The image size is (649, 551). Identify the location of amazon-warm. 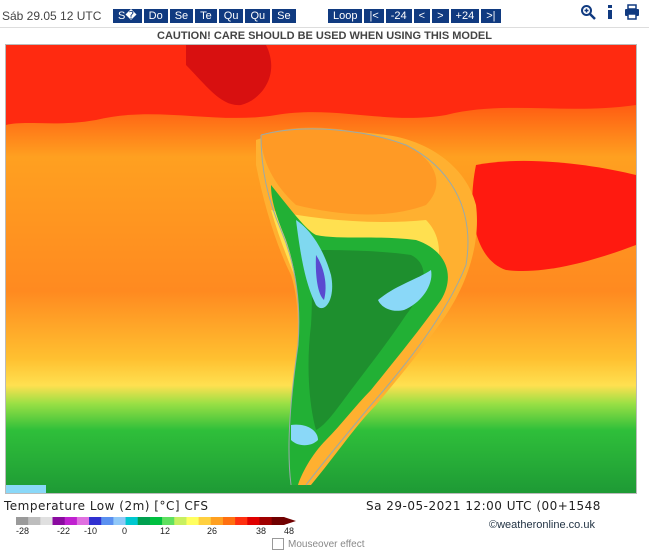
(349, 171).